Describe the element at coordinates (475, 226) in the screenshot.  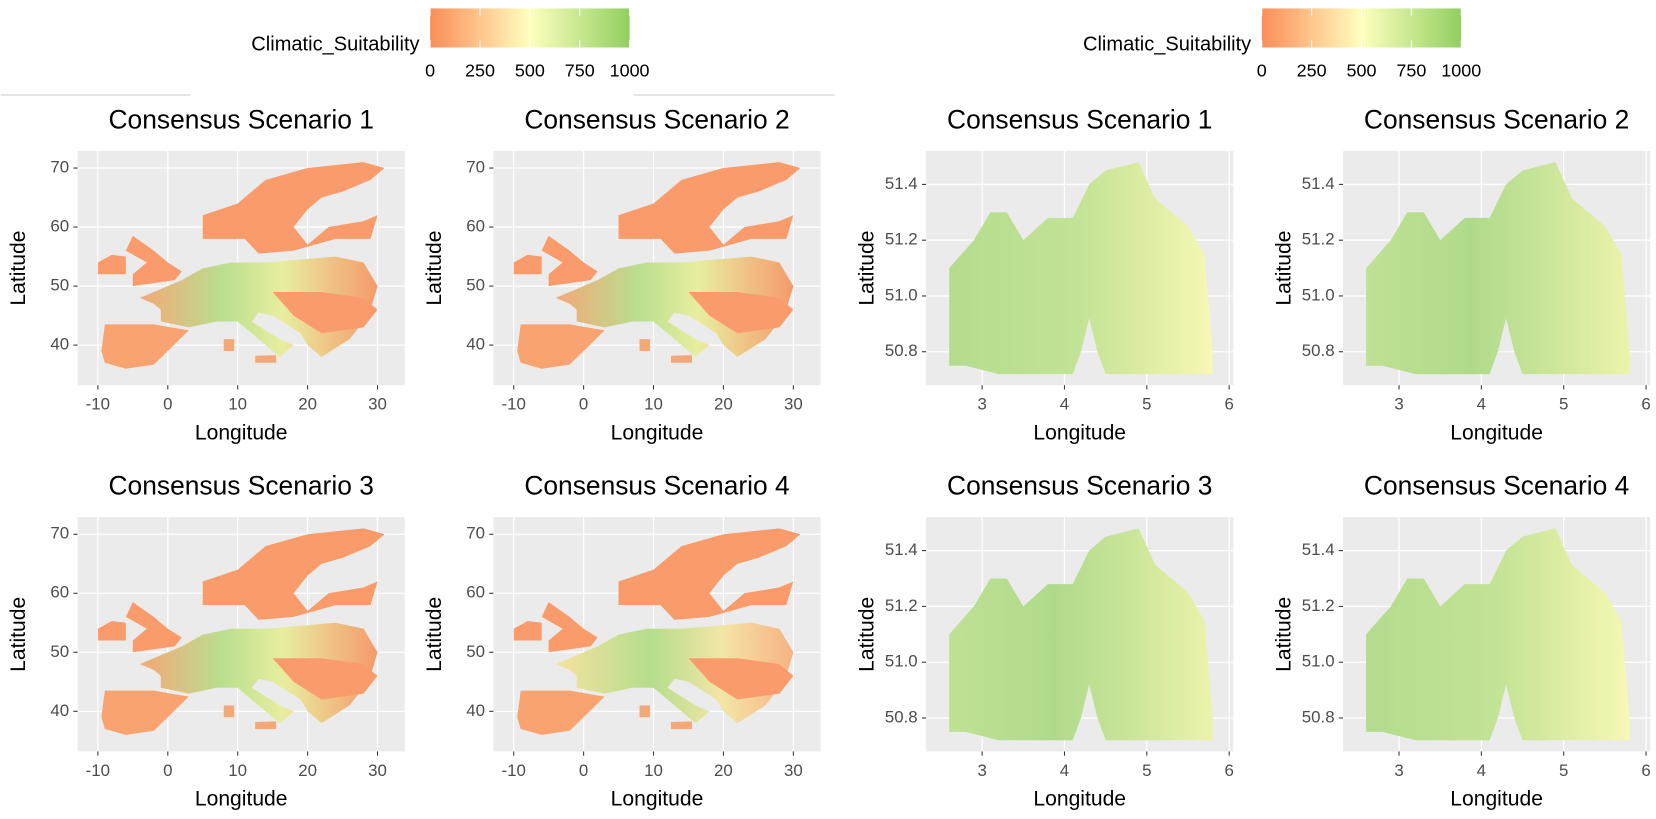
I see `y-tick-label: 60` at that location.